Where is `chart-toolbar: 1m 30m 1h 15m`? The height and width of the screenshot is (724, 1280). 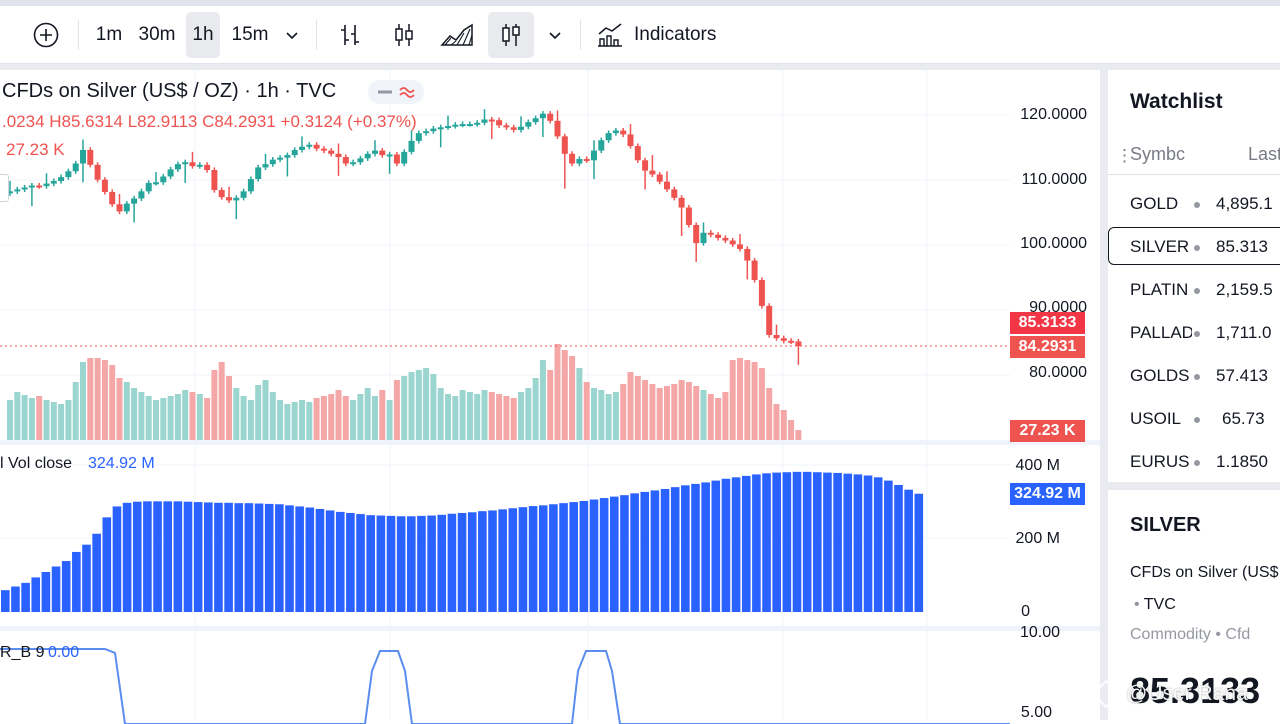
chart-toolbar: 1m 30m 1h 15m is located at coordinates (640, 35).